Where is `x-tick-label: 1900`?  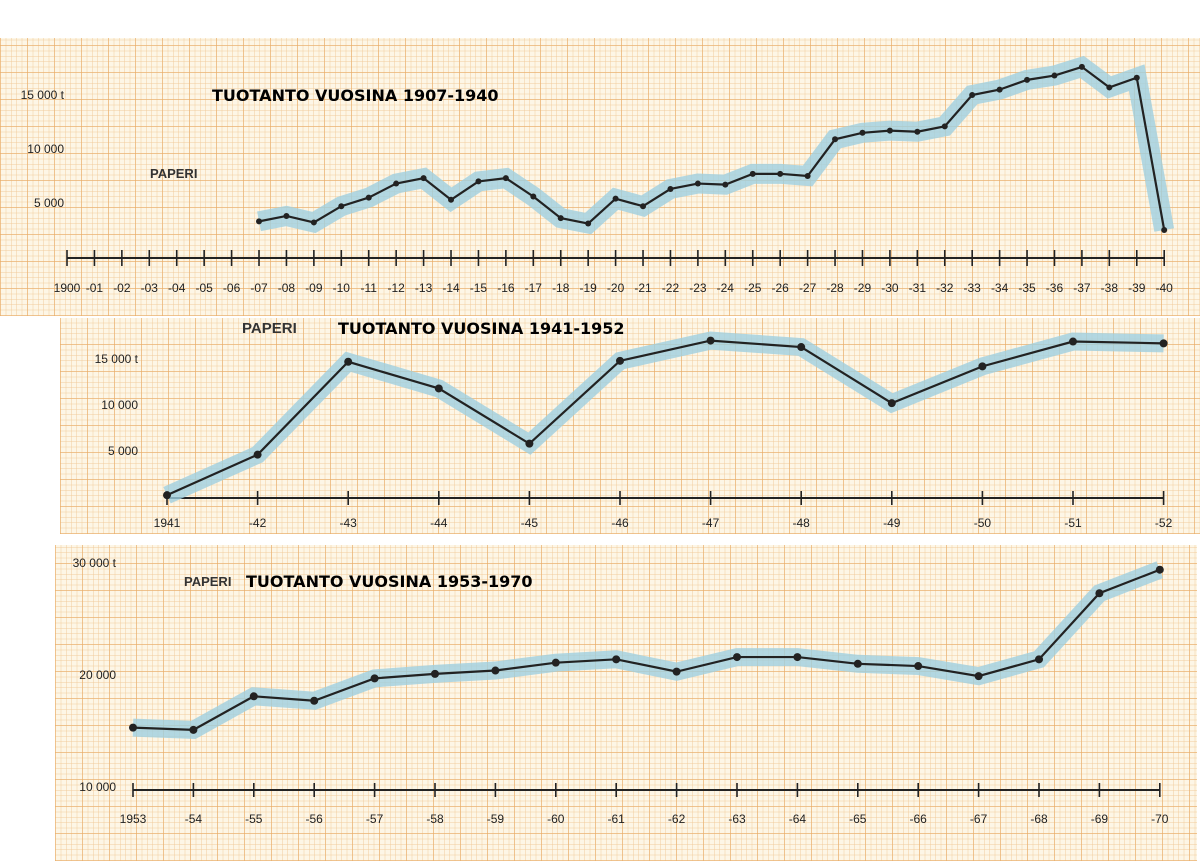
x-tick-label: 1900 is located at coordinates (67, 288).